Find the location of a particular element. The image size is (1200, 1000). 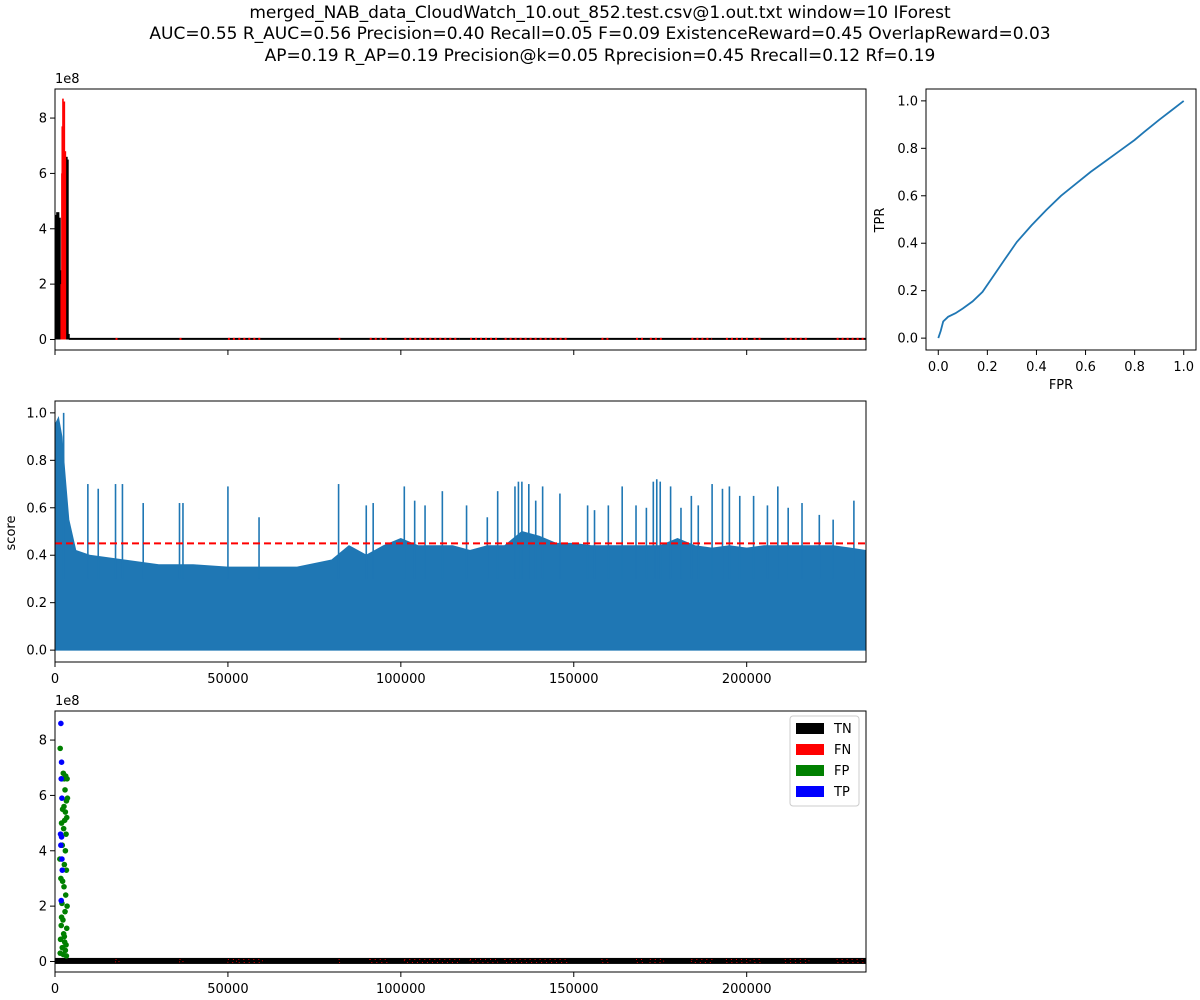

roc-plot-area is located at coordinates (1061, 219).